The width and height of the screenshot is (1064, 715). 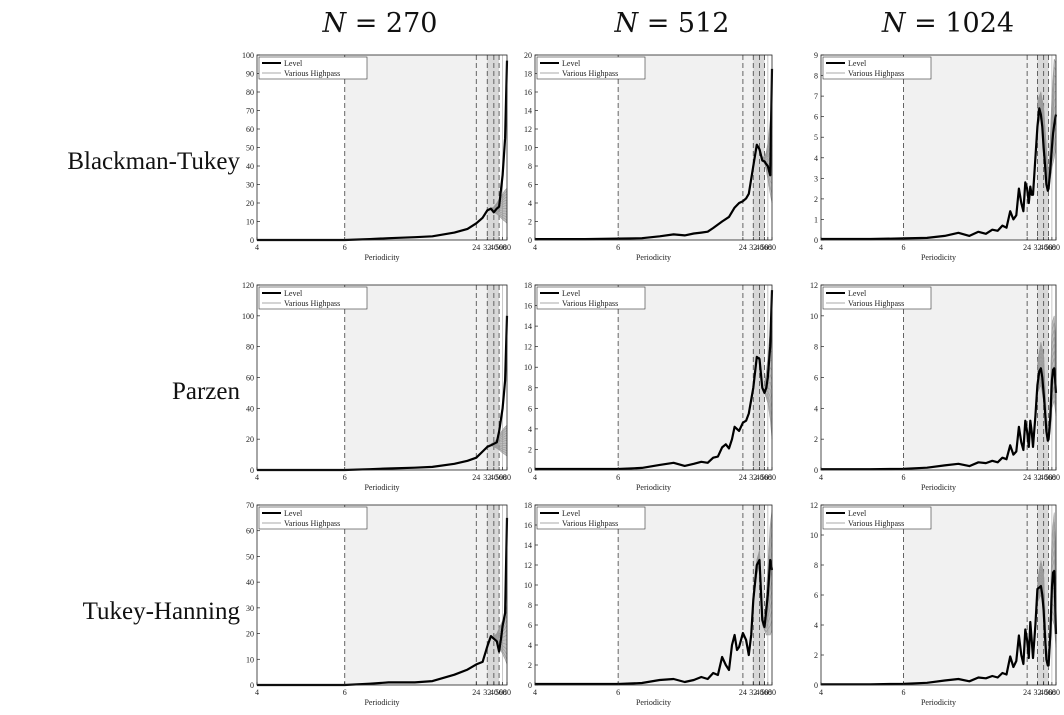 I want to click on column-title-1: N = 270, so click(x=380, y=23).